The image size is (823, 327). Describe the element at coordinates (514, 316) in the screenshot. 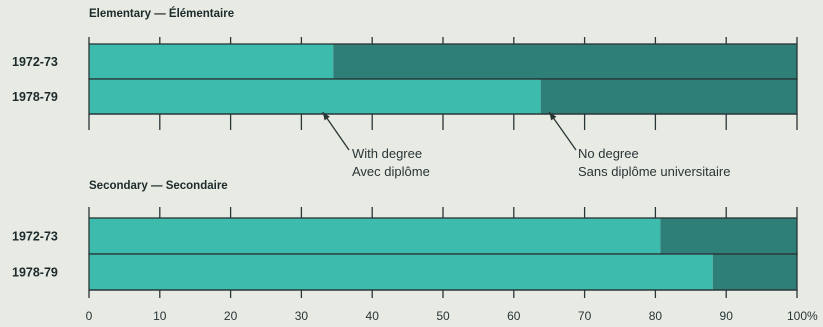

I see `tick-label: 60` at that location.